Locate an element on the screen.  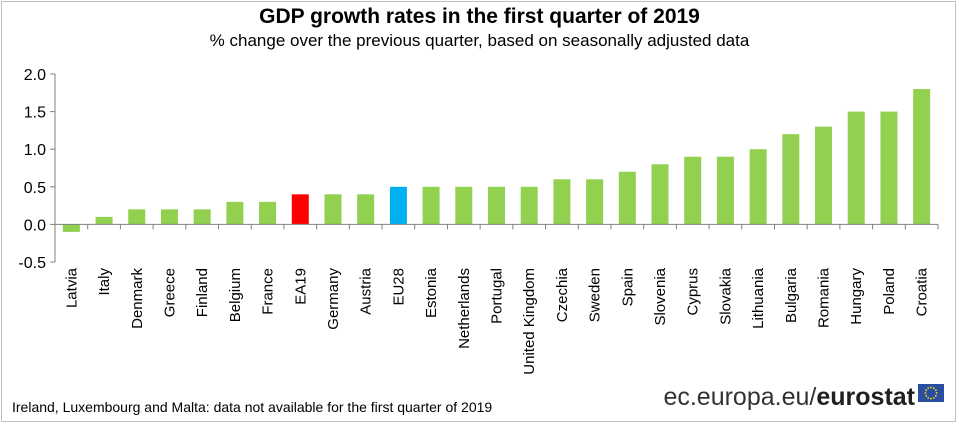
x-tick-label: Italy is located at coordinates (104, 282).